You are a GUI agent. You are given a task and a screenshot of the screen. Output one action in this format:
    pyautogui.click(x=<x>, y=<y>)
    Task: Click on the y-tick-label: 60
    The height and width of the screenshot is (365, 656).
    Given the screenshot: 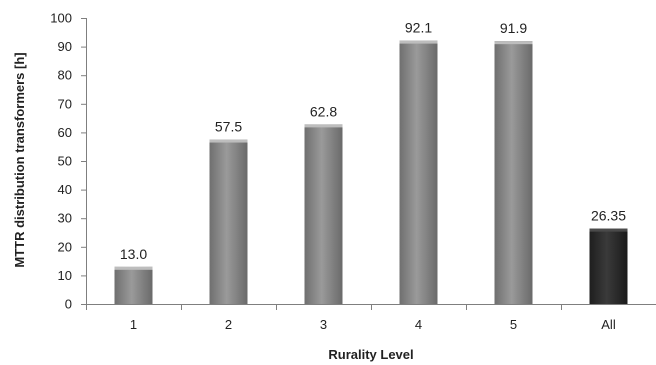 What is the action you would take?
    pyautogui.click(x=65, y=132)
    